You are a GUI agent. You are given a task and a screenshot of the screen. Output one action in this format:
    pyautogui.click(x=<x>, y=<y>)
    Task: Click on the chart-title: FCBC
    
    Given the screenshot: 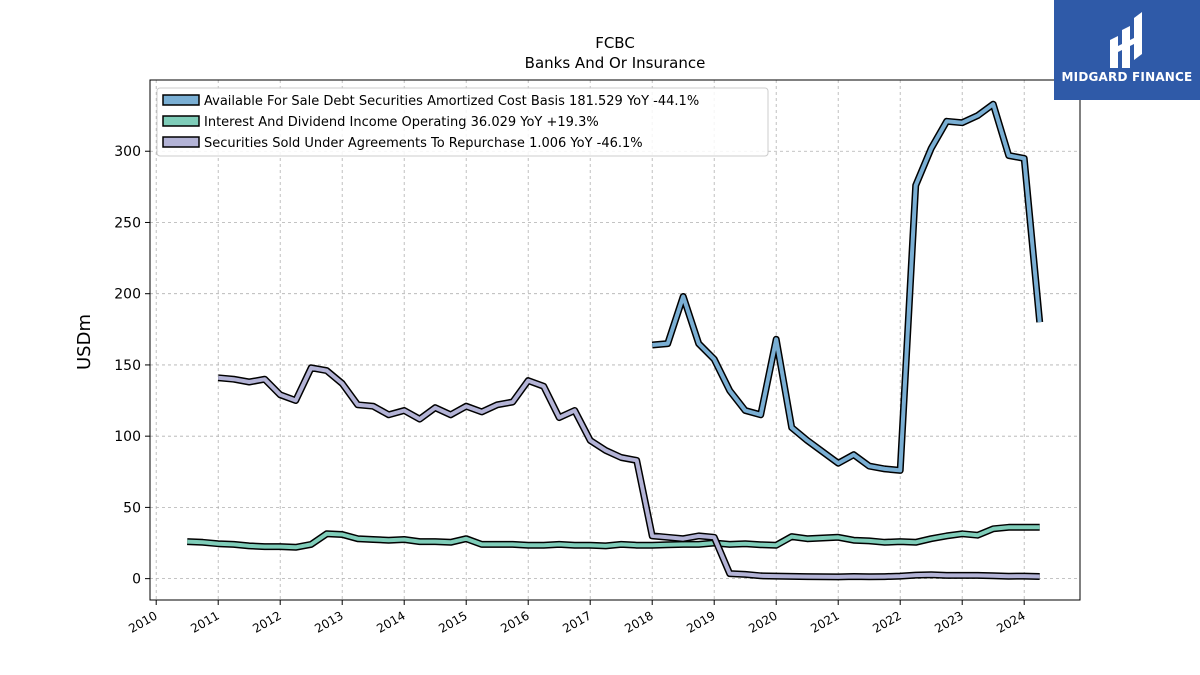 What is the action you would take?
    pyautogui.click(x=615, y=43)
    